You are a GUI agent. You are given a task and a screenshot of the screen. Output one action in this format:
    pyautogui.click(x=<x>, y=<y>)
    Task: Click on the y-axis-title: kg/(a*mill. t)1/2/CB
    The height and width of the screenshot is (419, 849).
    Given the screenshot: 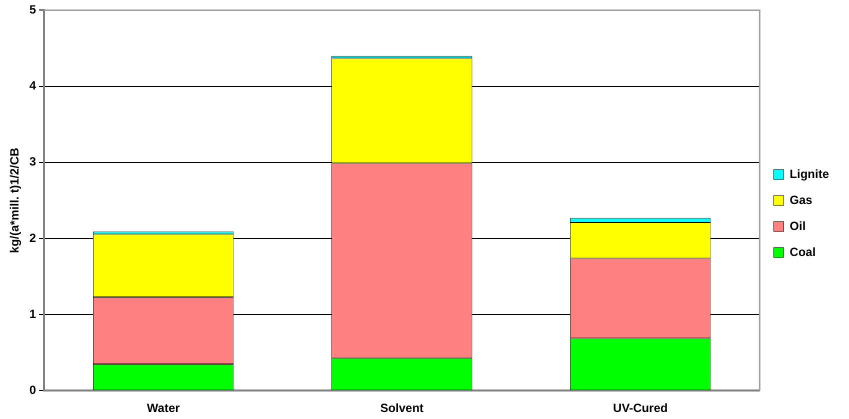 What is the action you would take?
    pyautogui.click(x=15, y=200)
    